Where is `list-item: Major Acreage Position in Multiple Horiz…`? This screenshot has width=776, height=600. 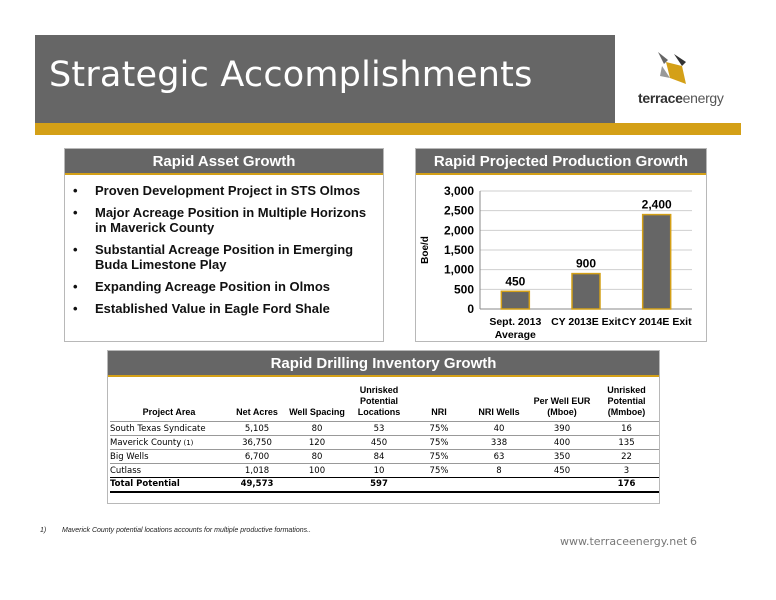
list-item: Major Acreage Position in Multiple Horiz… is located at coordinates (223, 220).